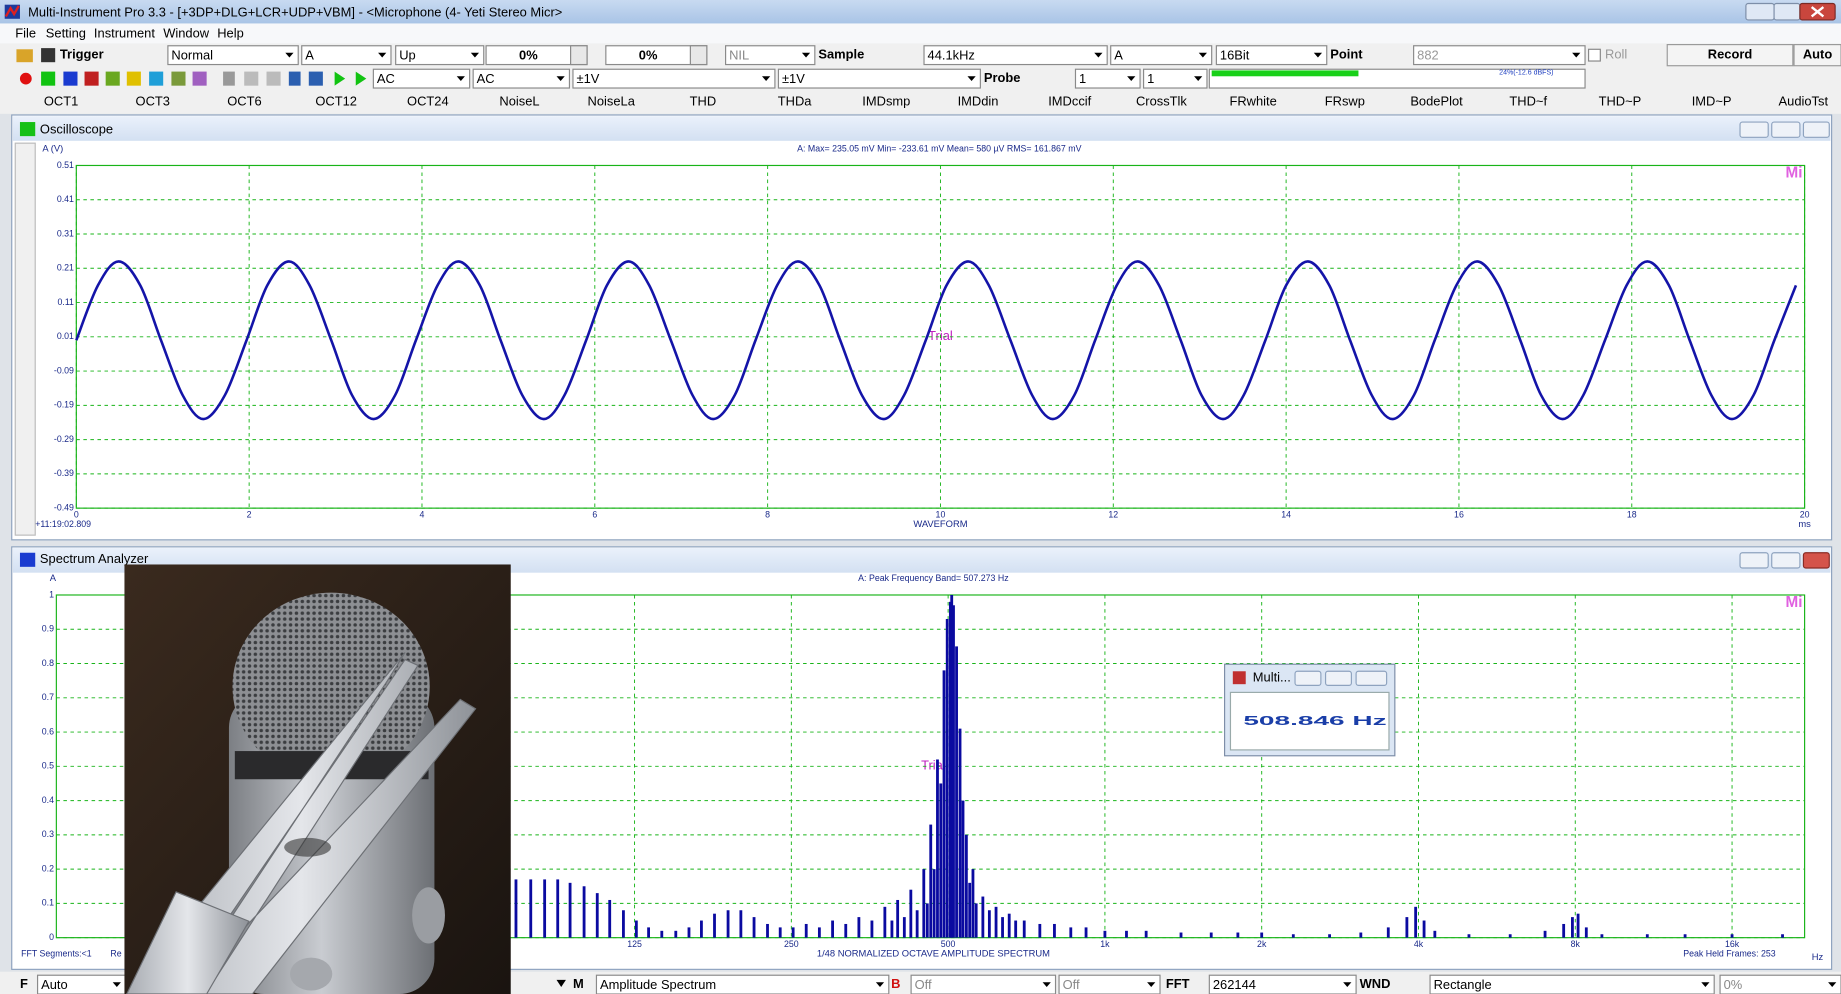 This screenshot has height=994, width=1841. What do you see at coordinates (1616, 54) in the screenshot?
I see `checkbox-label: Roll` at bounding box center [1616, 54].